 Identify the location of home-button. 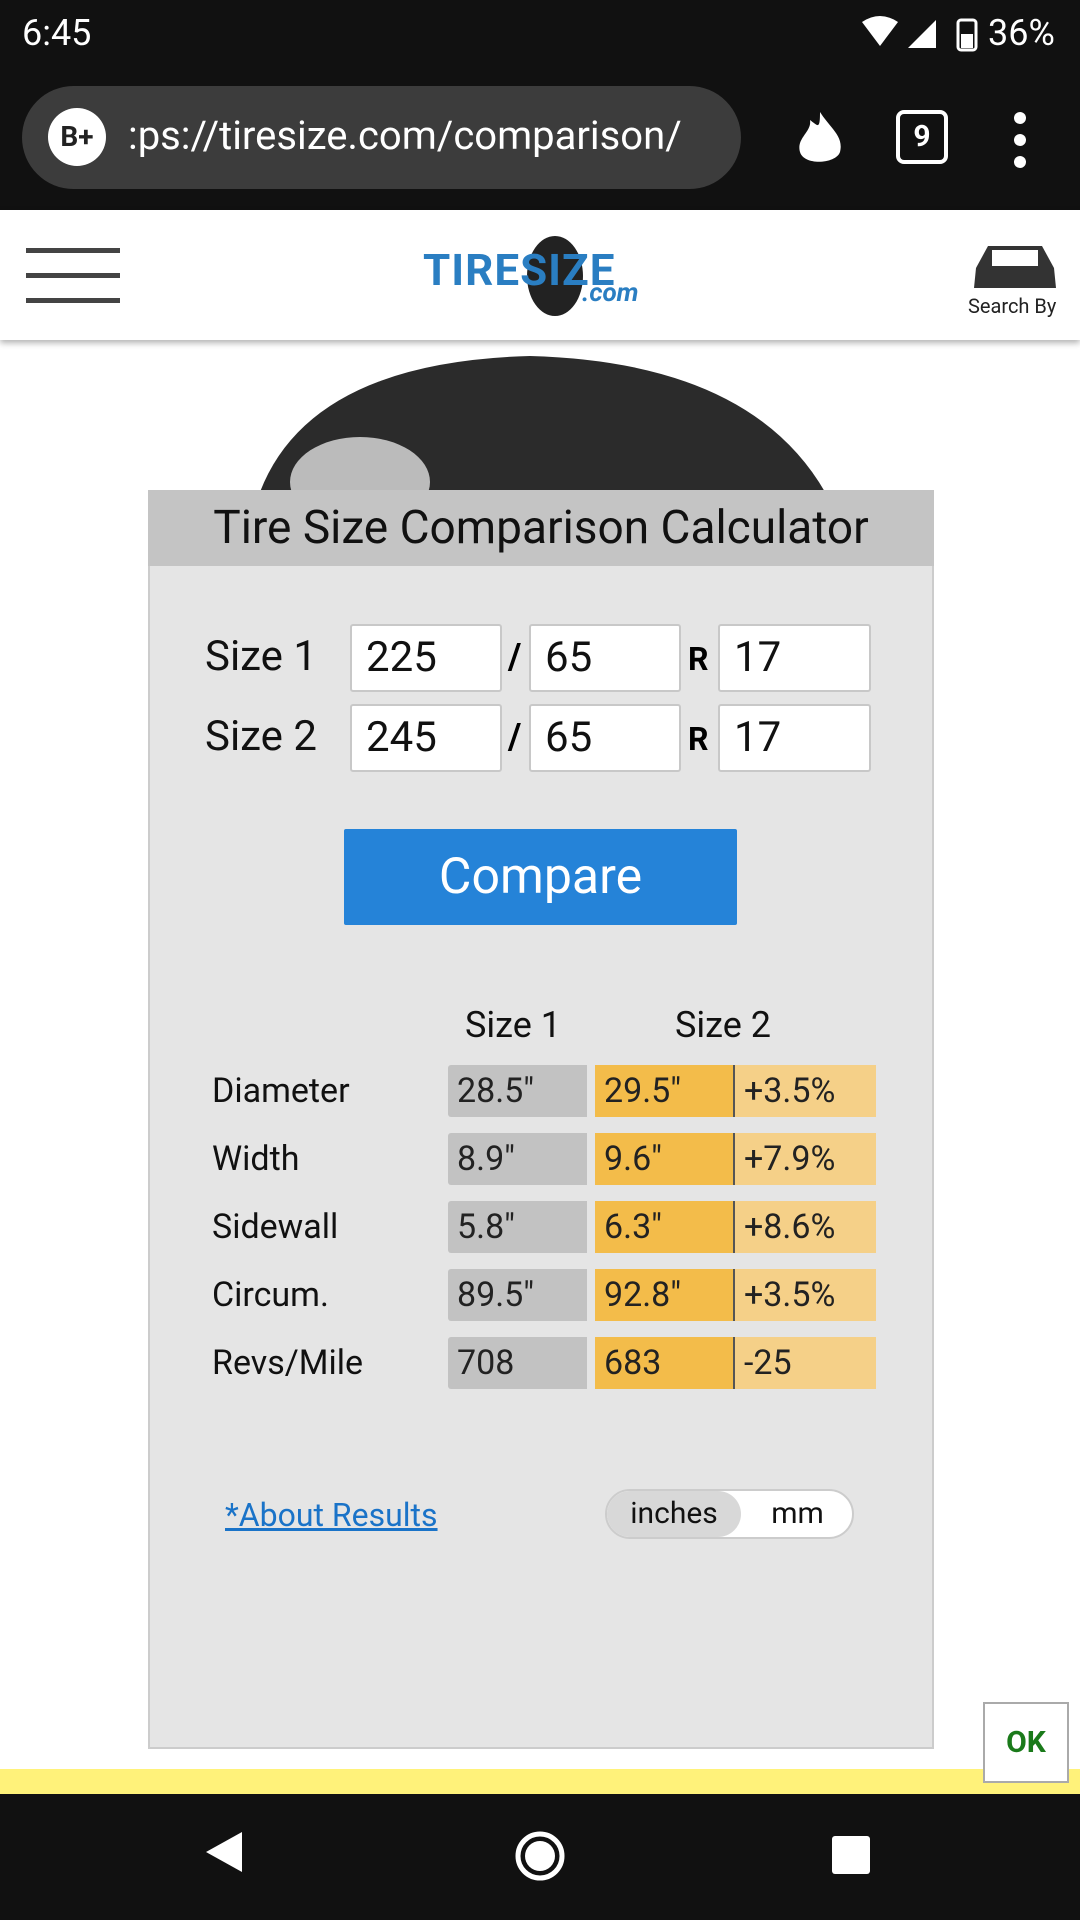
(540, 1856).